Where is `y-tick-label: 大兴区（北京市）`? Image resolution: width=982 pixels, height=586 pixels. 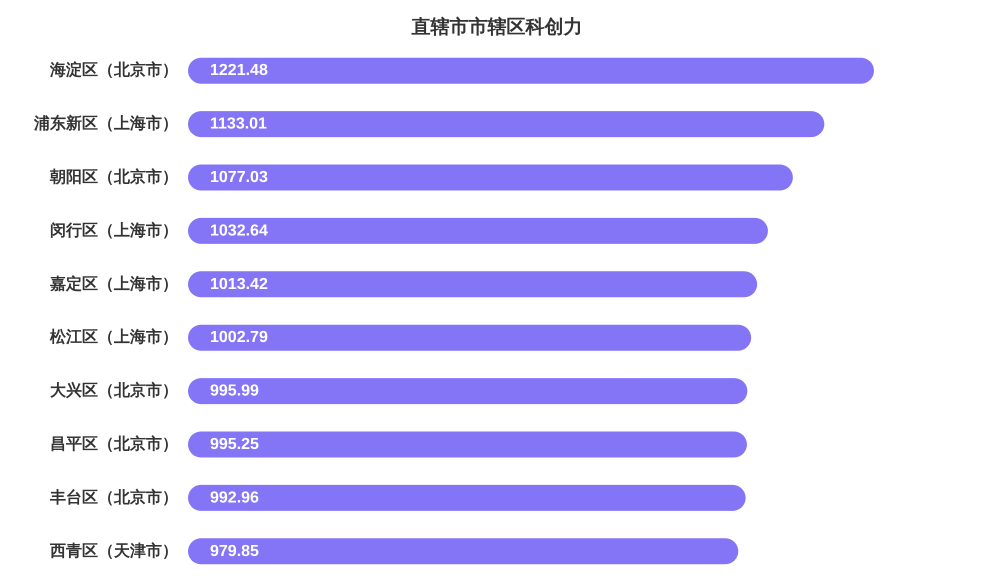 y-tick-label: 大兴区（北京市） is located at coordinates (114, 391).